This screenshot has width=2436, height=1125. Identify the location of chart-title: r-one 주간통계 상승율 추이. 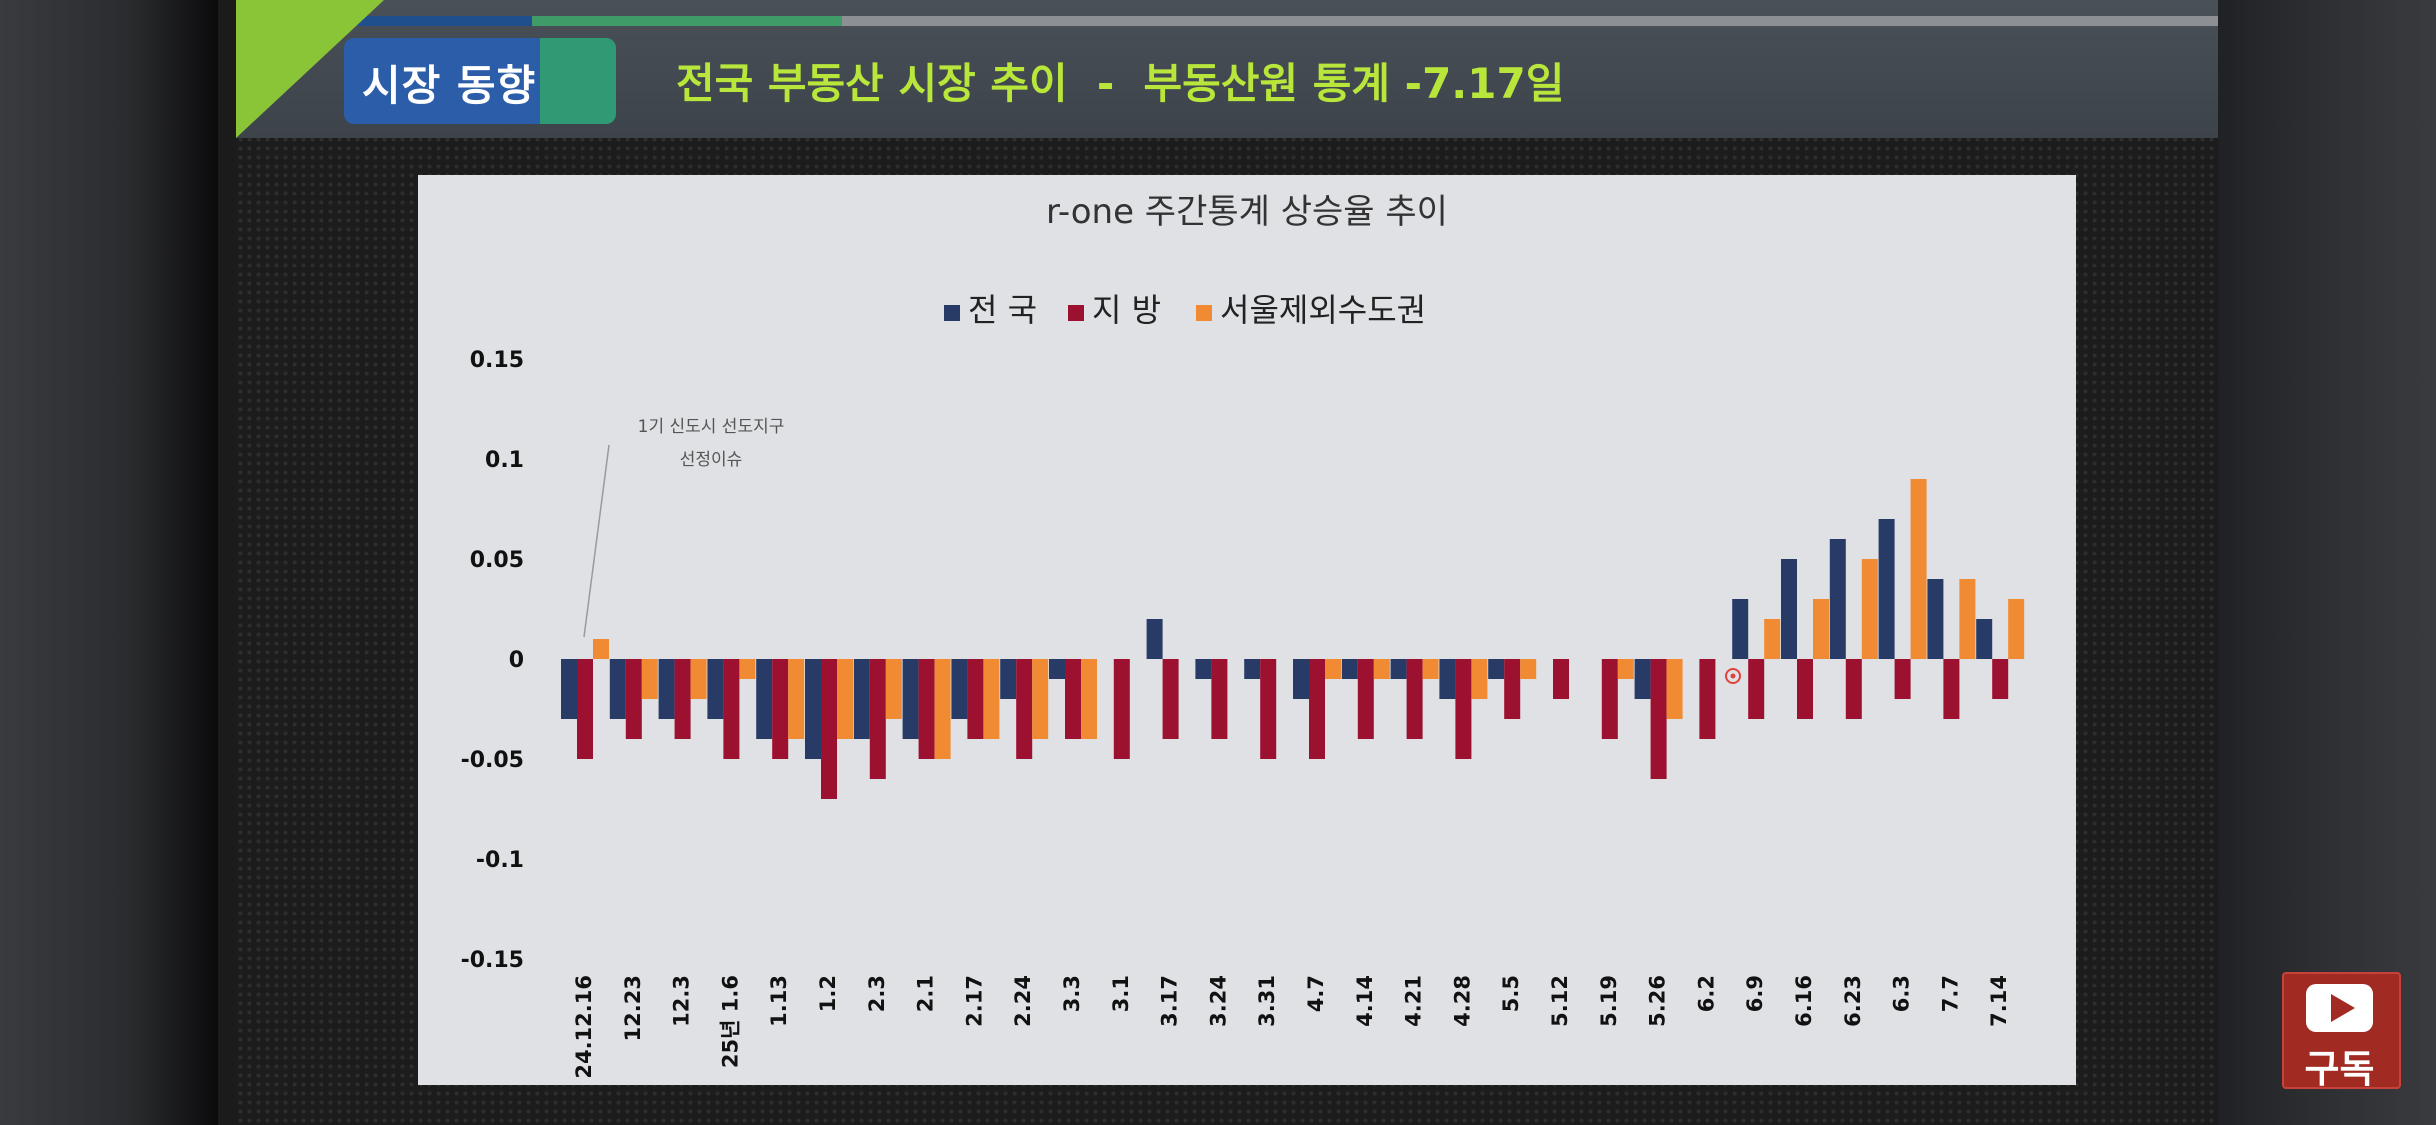
(1247, 212).